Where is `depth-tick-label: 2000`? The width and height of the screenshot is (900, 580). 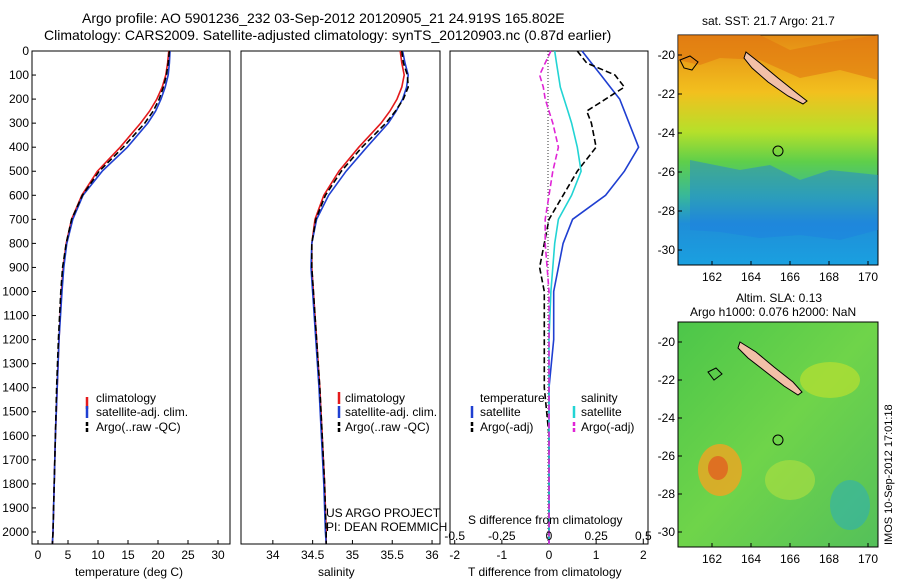
depth-tick-label: 2000 is located at coordinates (15, 532).